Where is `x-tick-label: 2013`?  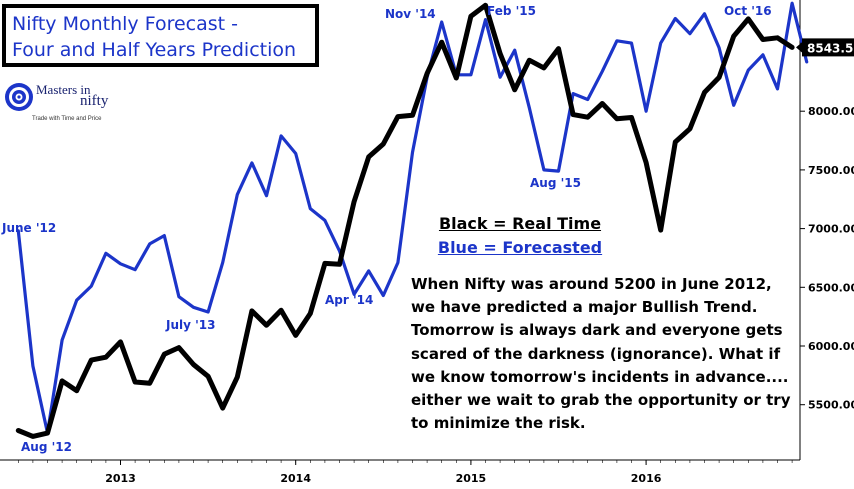 x-tick-label: 2013 is located at coordinates (120, 478).